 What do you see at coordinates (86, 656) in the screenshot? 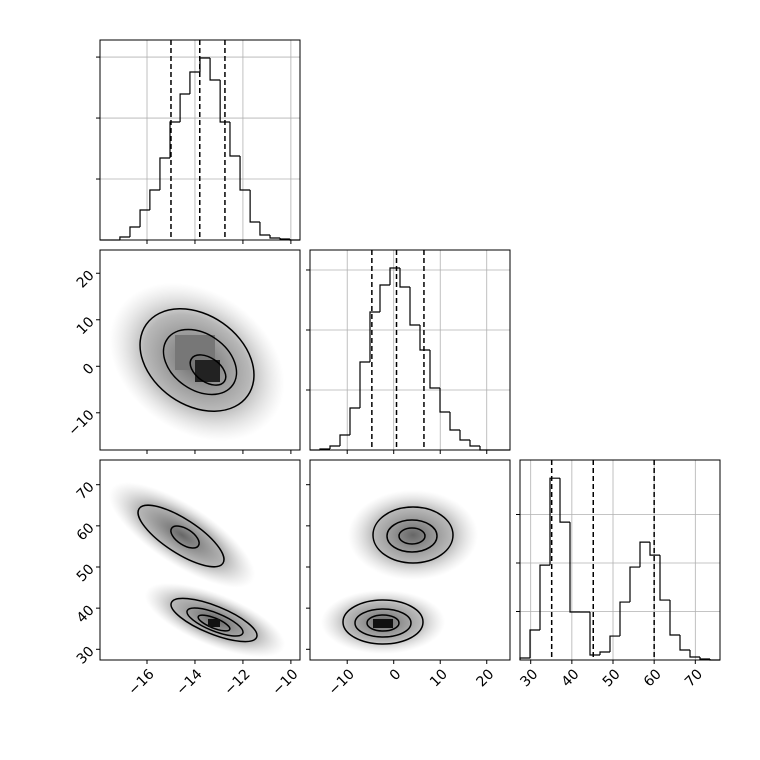
I see `y-tick-label: 30` at bounding box center [86, 656].